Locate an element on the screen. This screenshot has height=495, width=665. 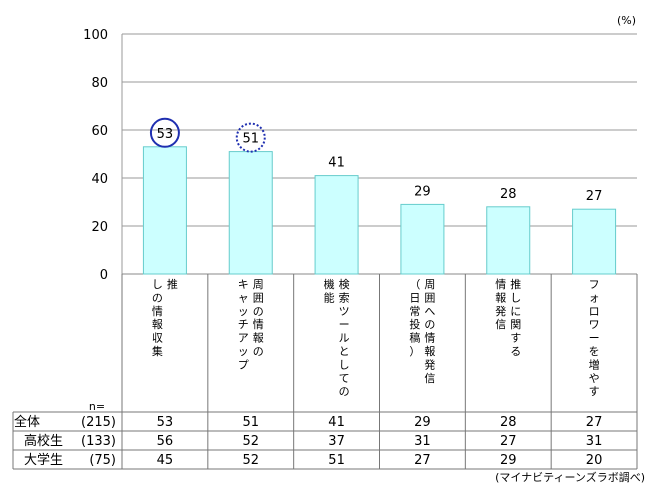
category-label: 周囲の情報の is located at coordinates (258, 318).